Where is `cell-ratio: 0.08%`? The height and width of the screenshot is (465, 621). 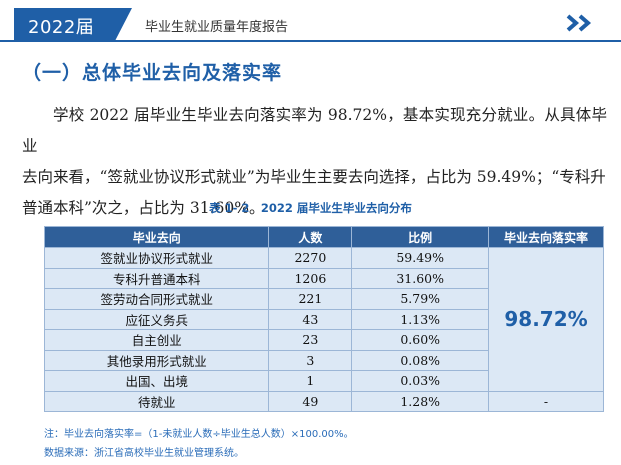
cell-ratio: 0.08% is located at coordinates (420, 360).